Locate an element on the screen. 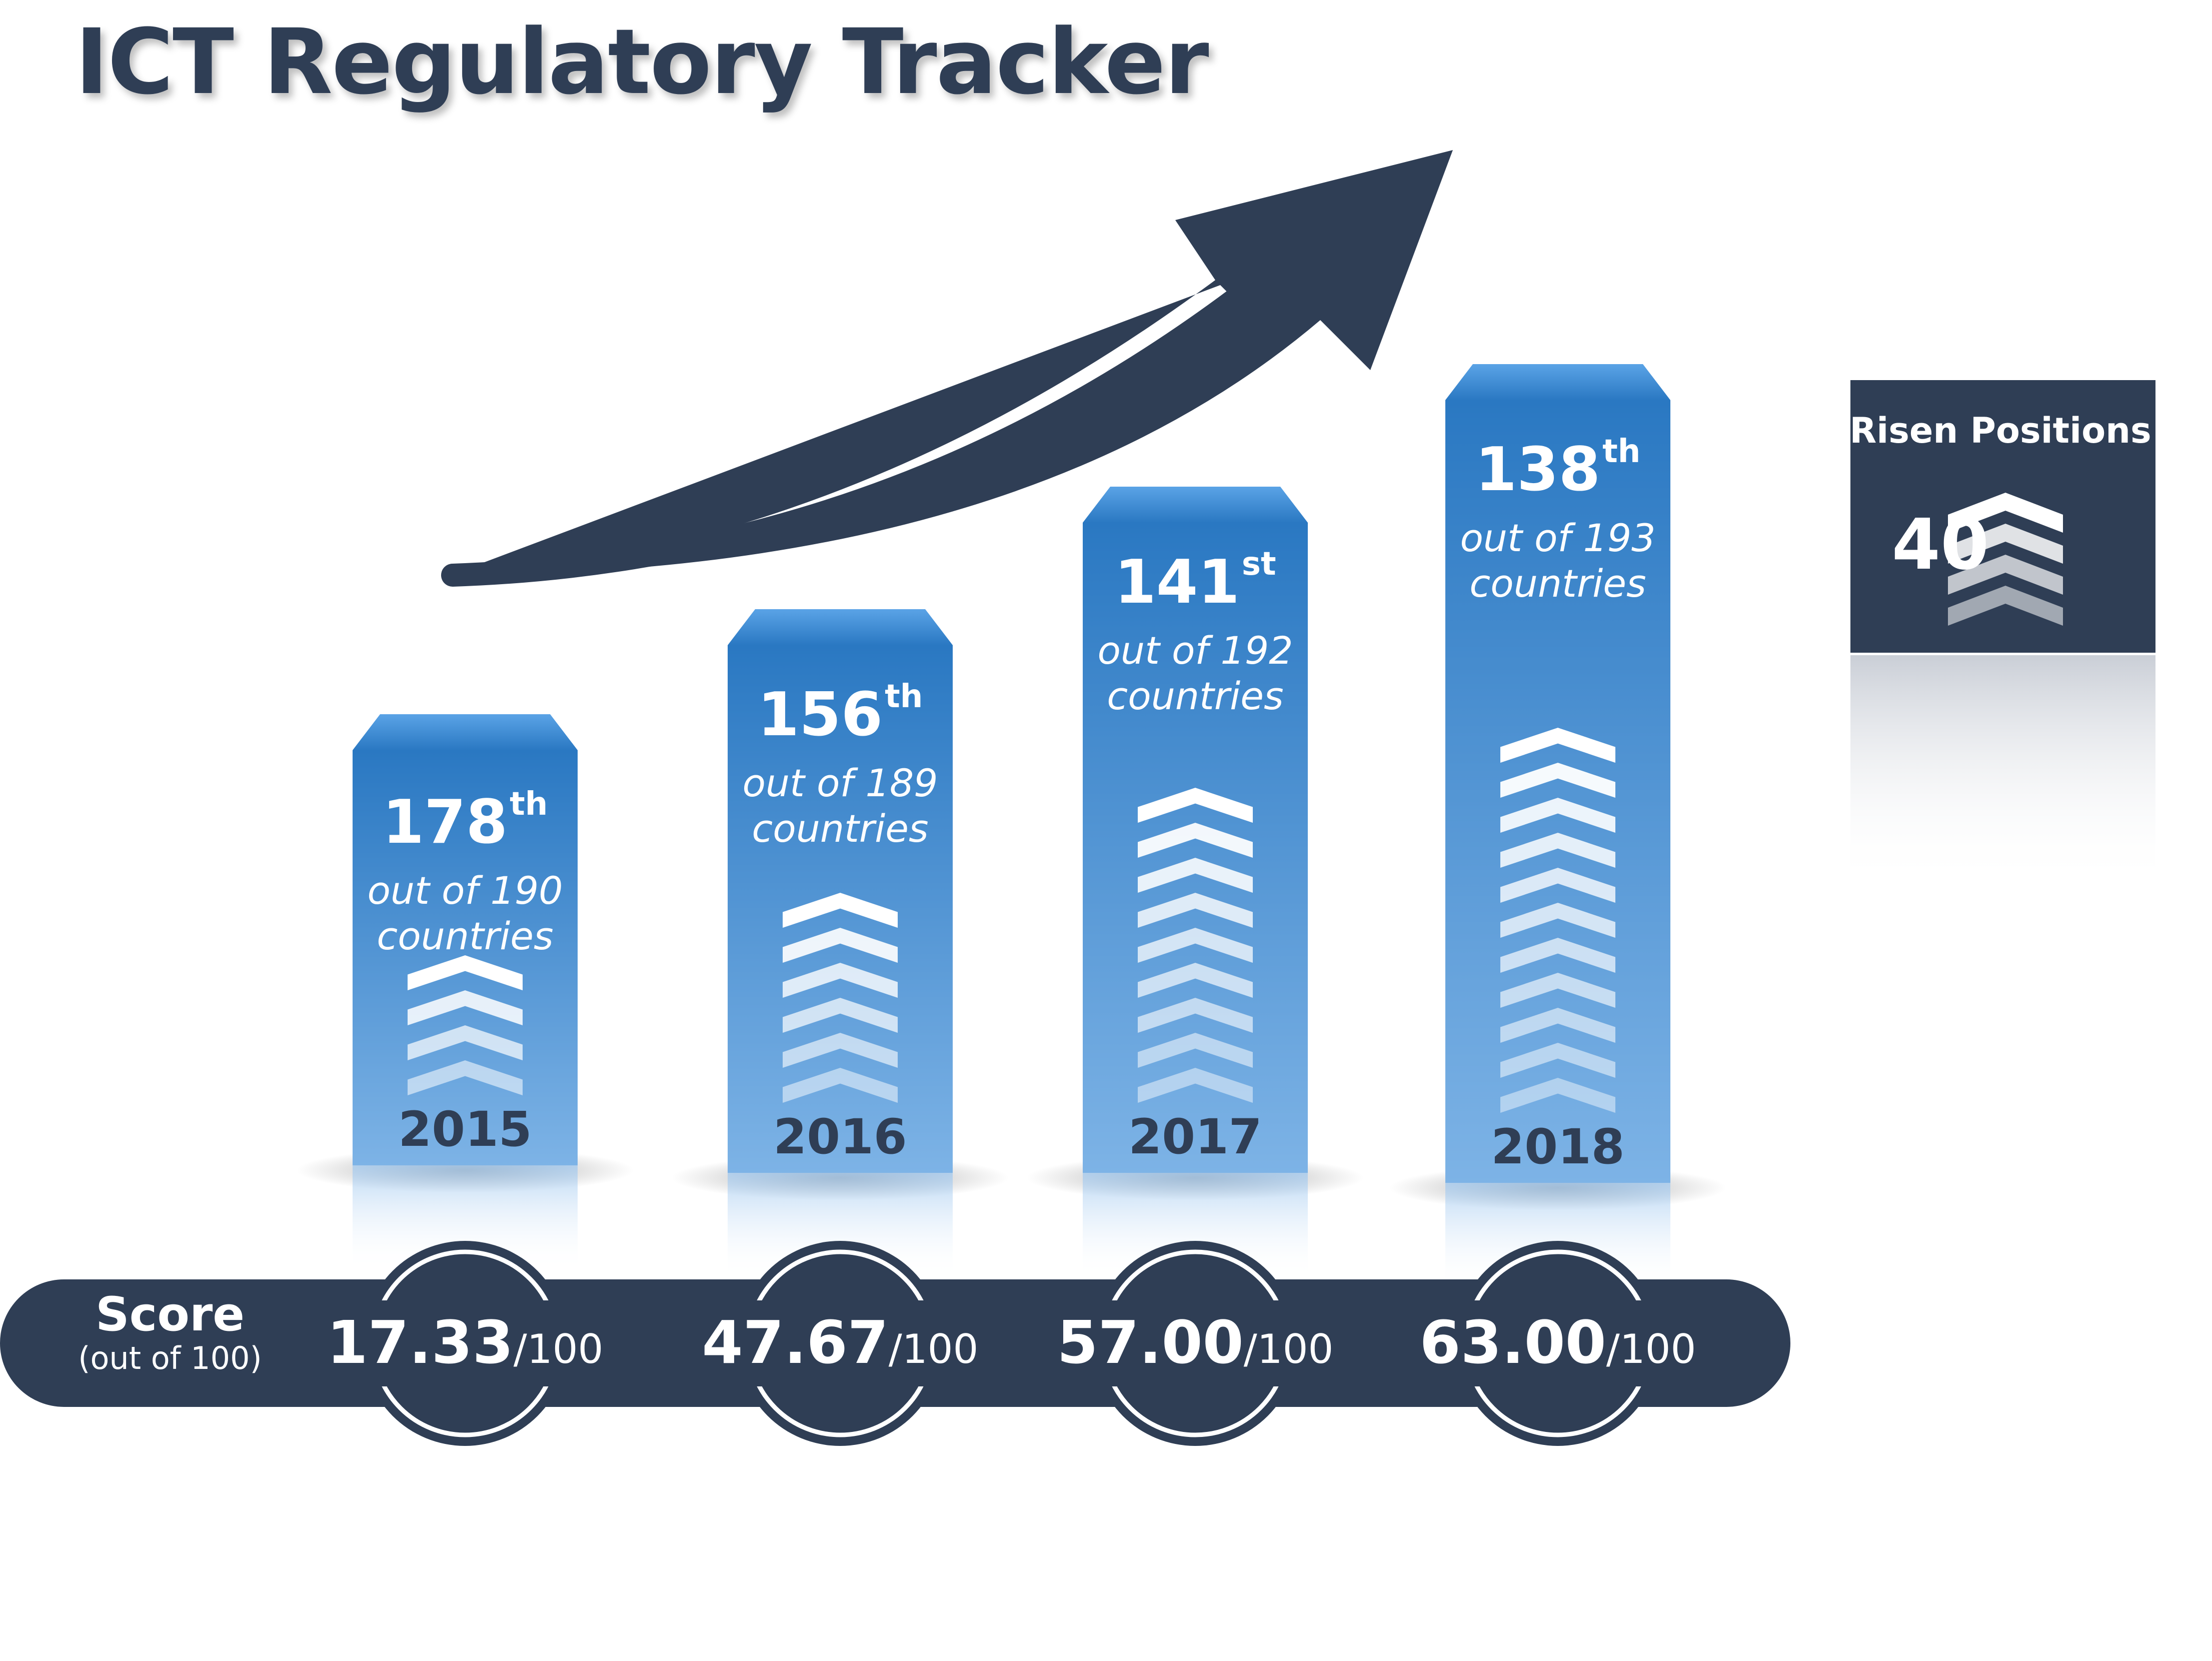 This screenshot has height=1661, width=2212. risen-positions-title: Risen Positions is located at coordinates (2000, 431).